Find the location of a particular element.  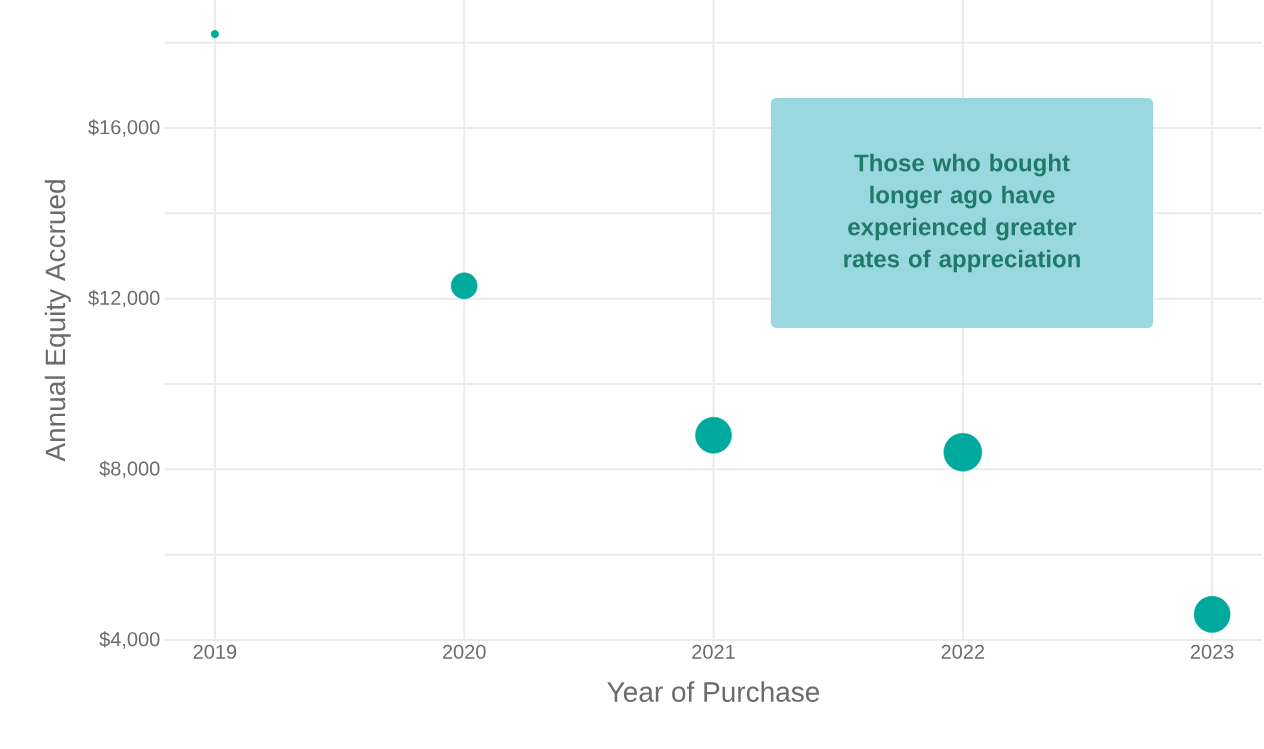

y-axis-title: Annual Equity Accrued is located at coordinates (57, 321).